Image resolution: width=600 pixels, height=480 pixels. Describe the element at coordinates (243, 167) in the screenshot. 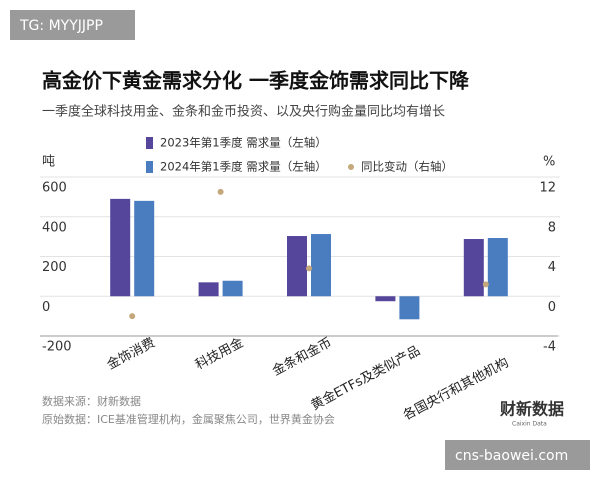

I see `legend-label: 2024年第1季度 需求量（左轴）` at that location.